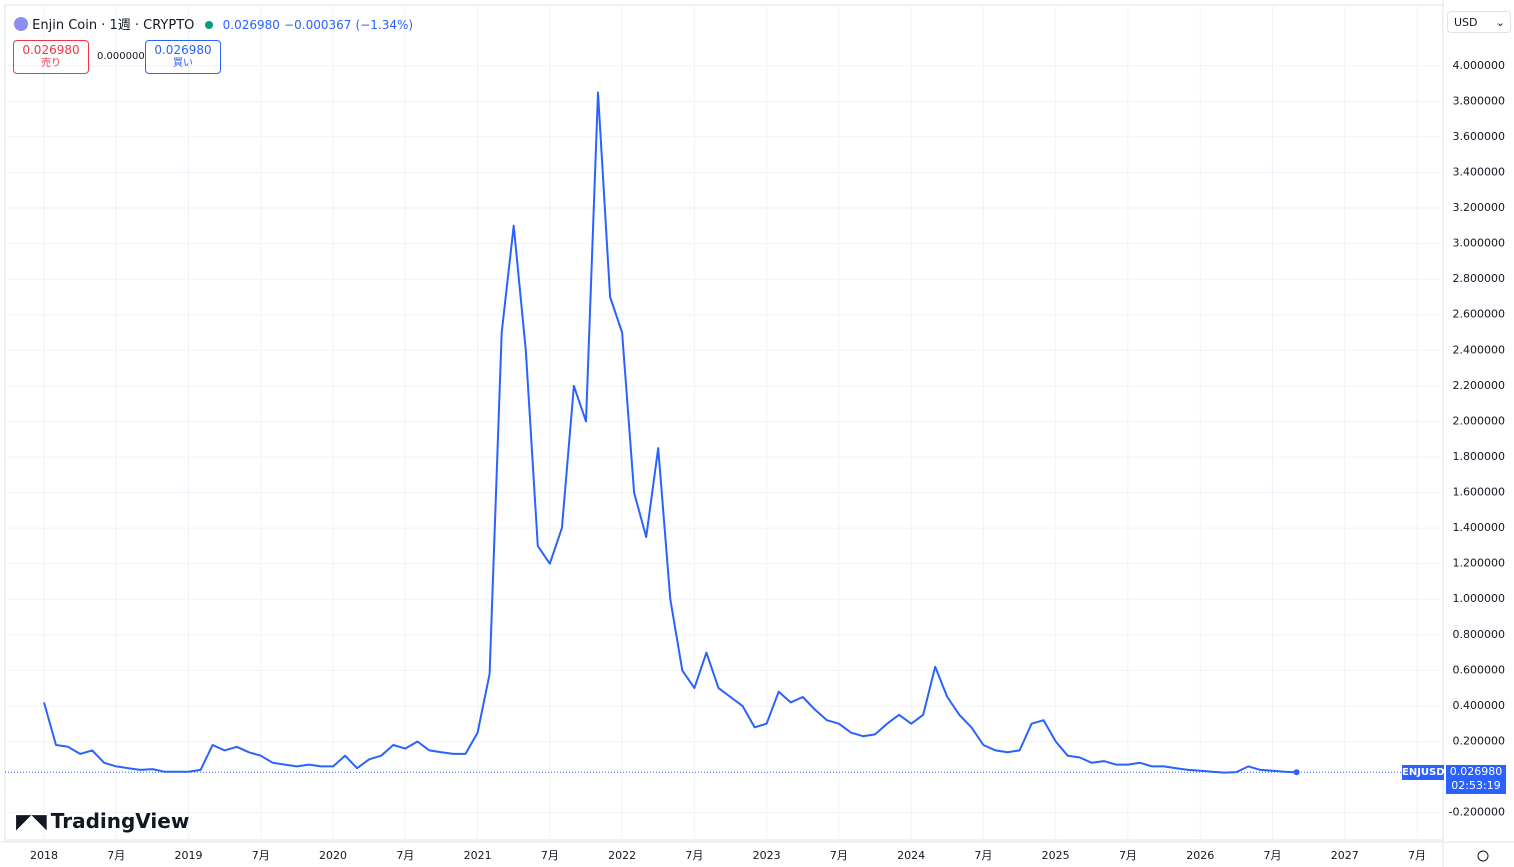  What do you see at coordinates (767, 855) in the screenshot?
I see `x-tick-label: 2023` at bounding box center [767, 855].